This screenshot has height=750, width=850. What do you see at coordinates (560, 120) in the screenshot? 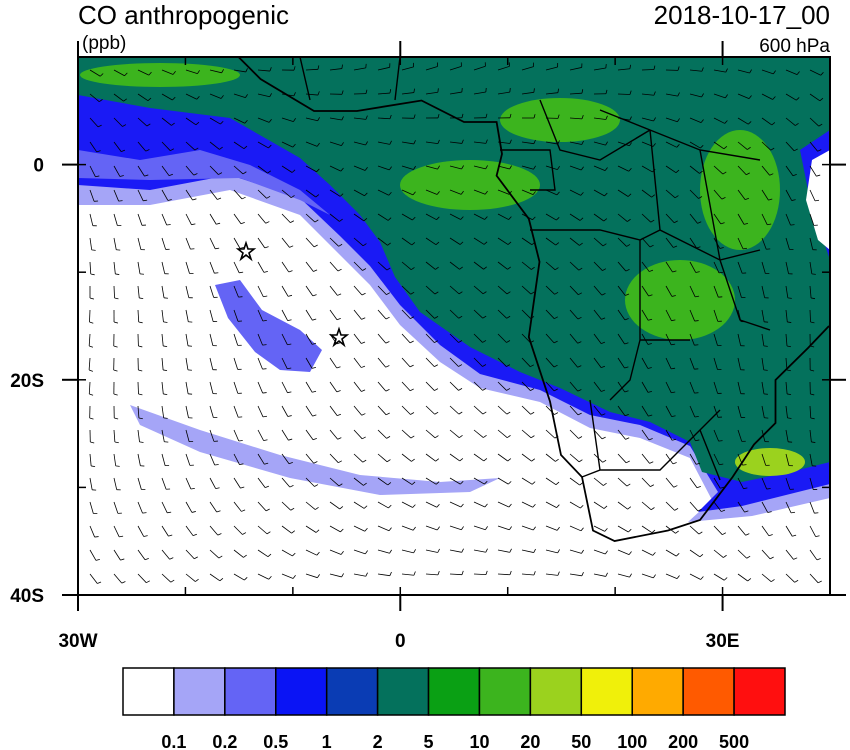
I see `bright-green-patch` at bounding box center [560, 120].